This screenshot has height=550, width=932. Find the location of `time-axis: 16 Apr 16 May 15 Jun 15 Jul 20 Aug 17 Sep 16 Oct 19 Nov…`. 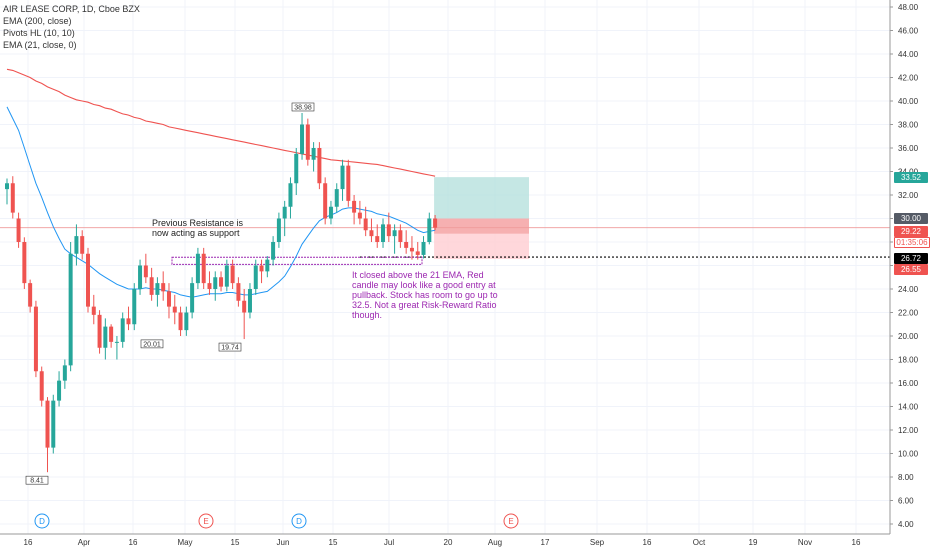

time-axis: 16 Apr 16 May 15 Jun 15 Jul 20 Aug 17 Sep 16 Oct 19 Nov… is located at coordinates (445, 540).